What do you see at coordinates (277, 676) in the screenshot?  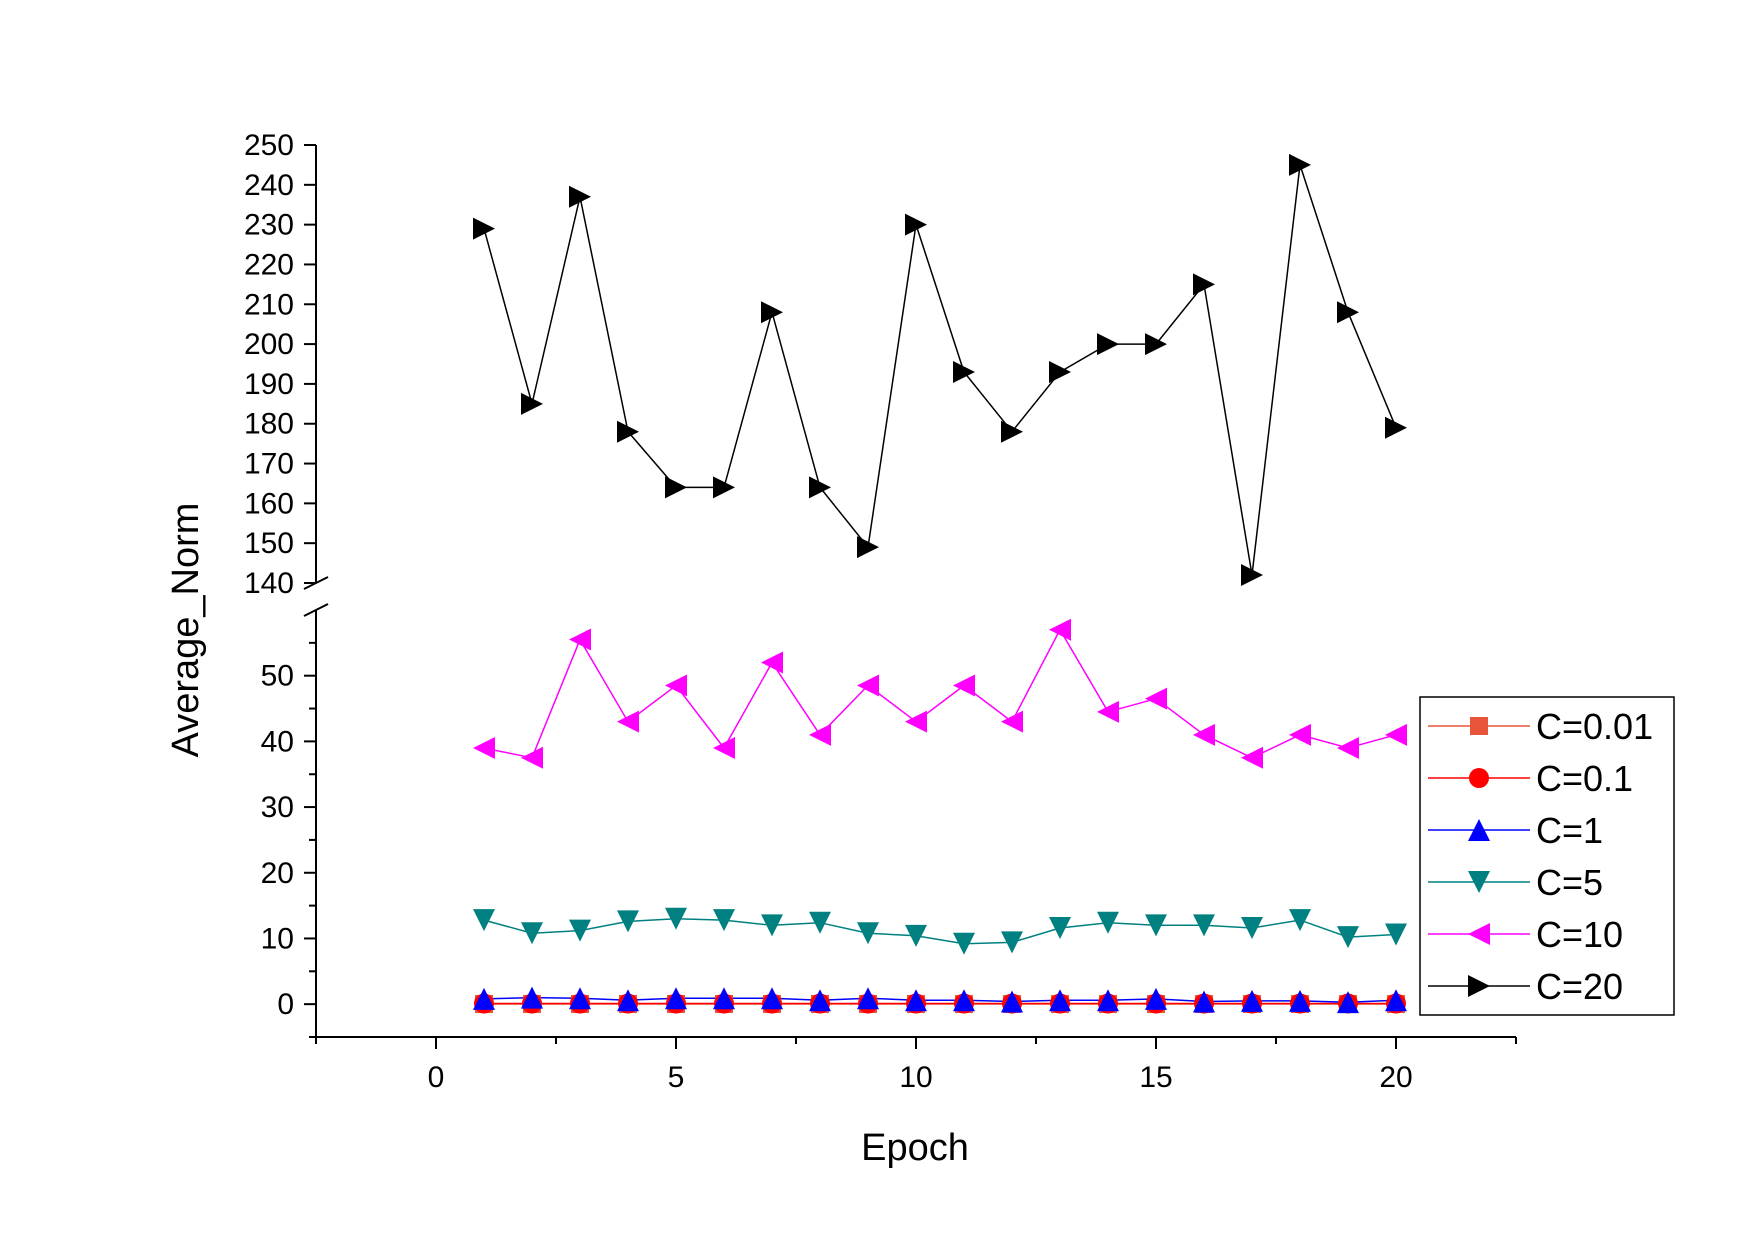 I see `y-tick-label: 50` at bounding box center [277, 676].